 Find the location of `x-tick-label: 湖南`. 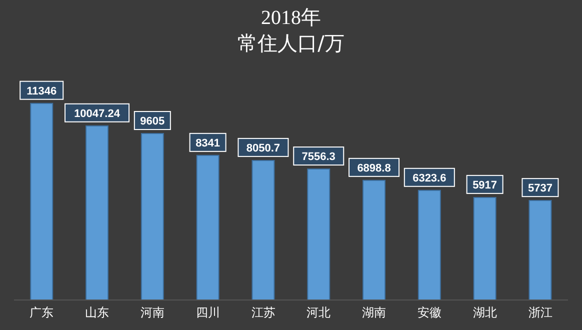

x-tick-label: 湖南 is located at coordinates (374, 313).